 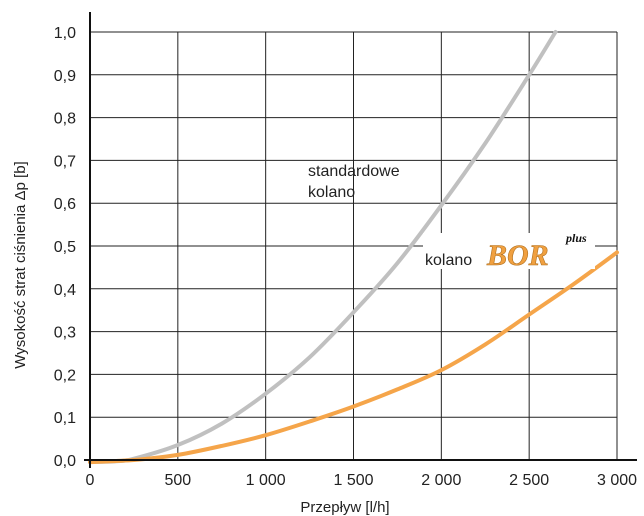 I want to click on x-tick-label: 2 500, so click(x=529, y=480).